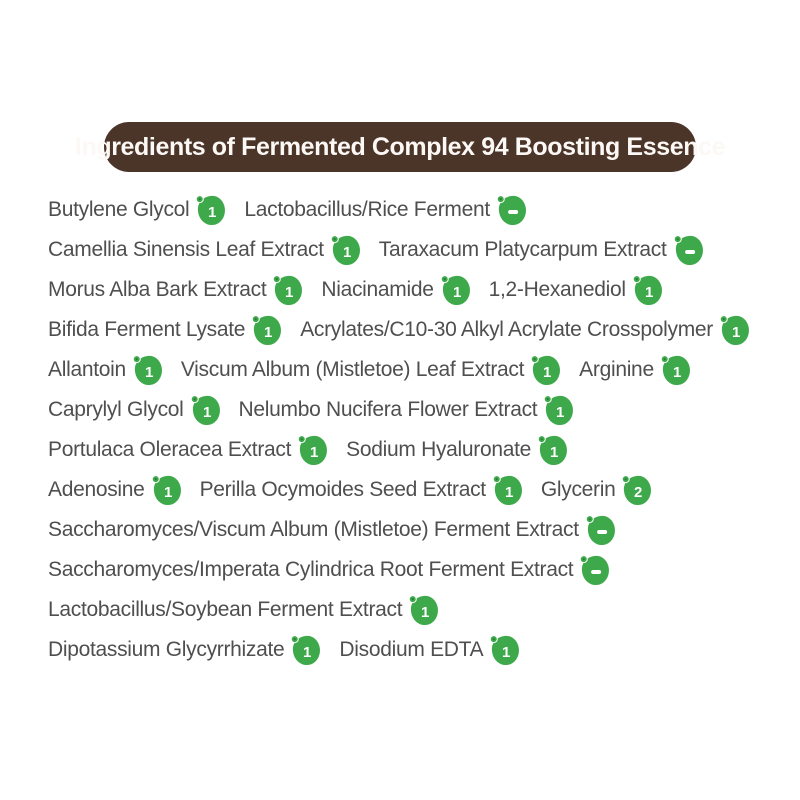  I want to click on ewg-grade-badge-icon: 2, so click(637, 490).